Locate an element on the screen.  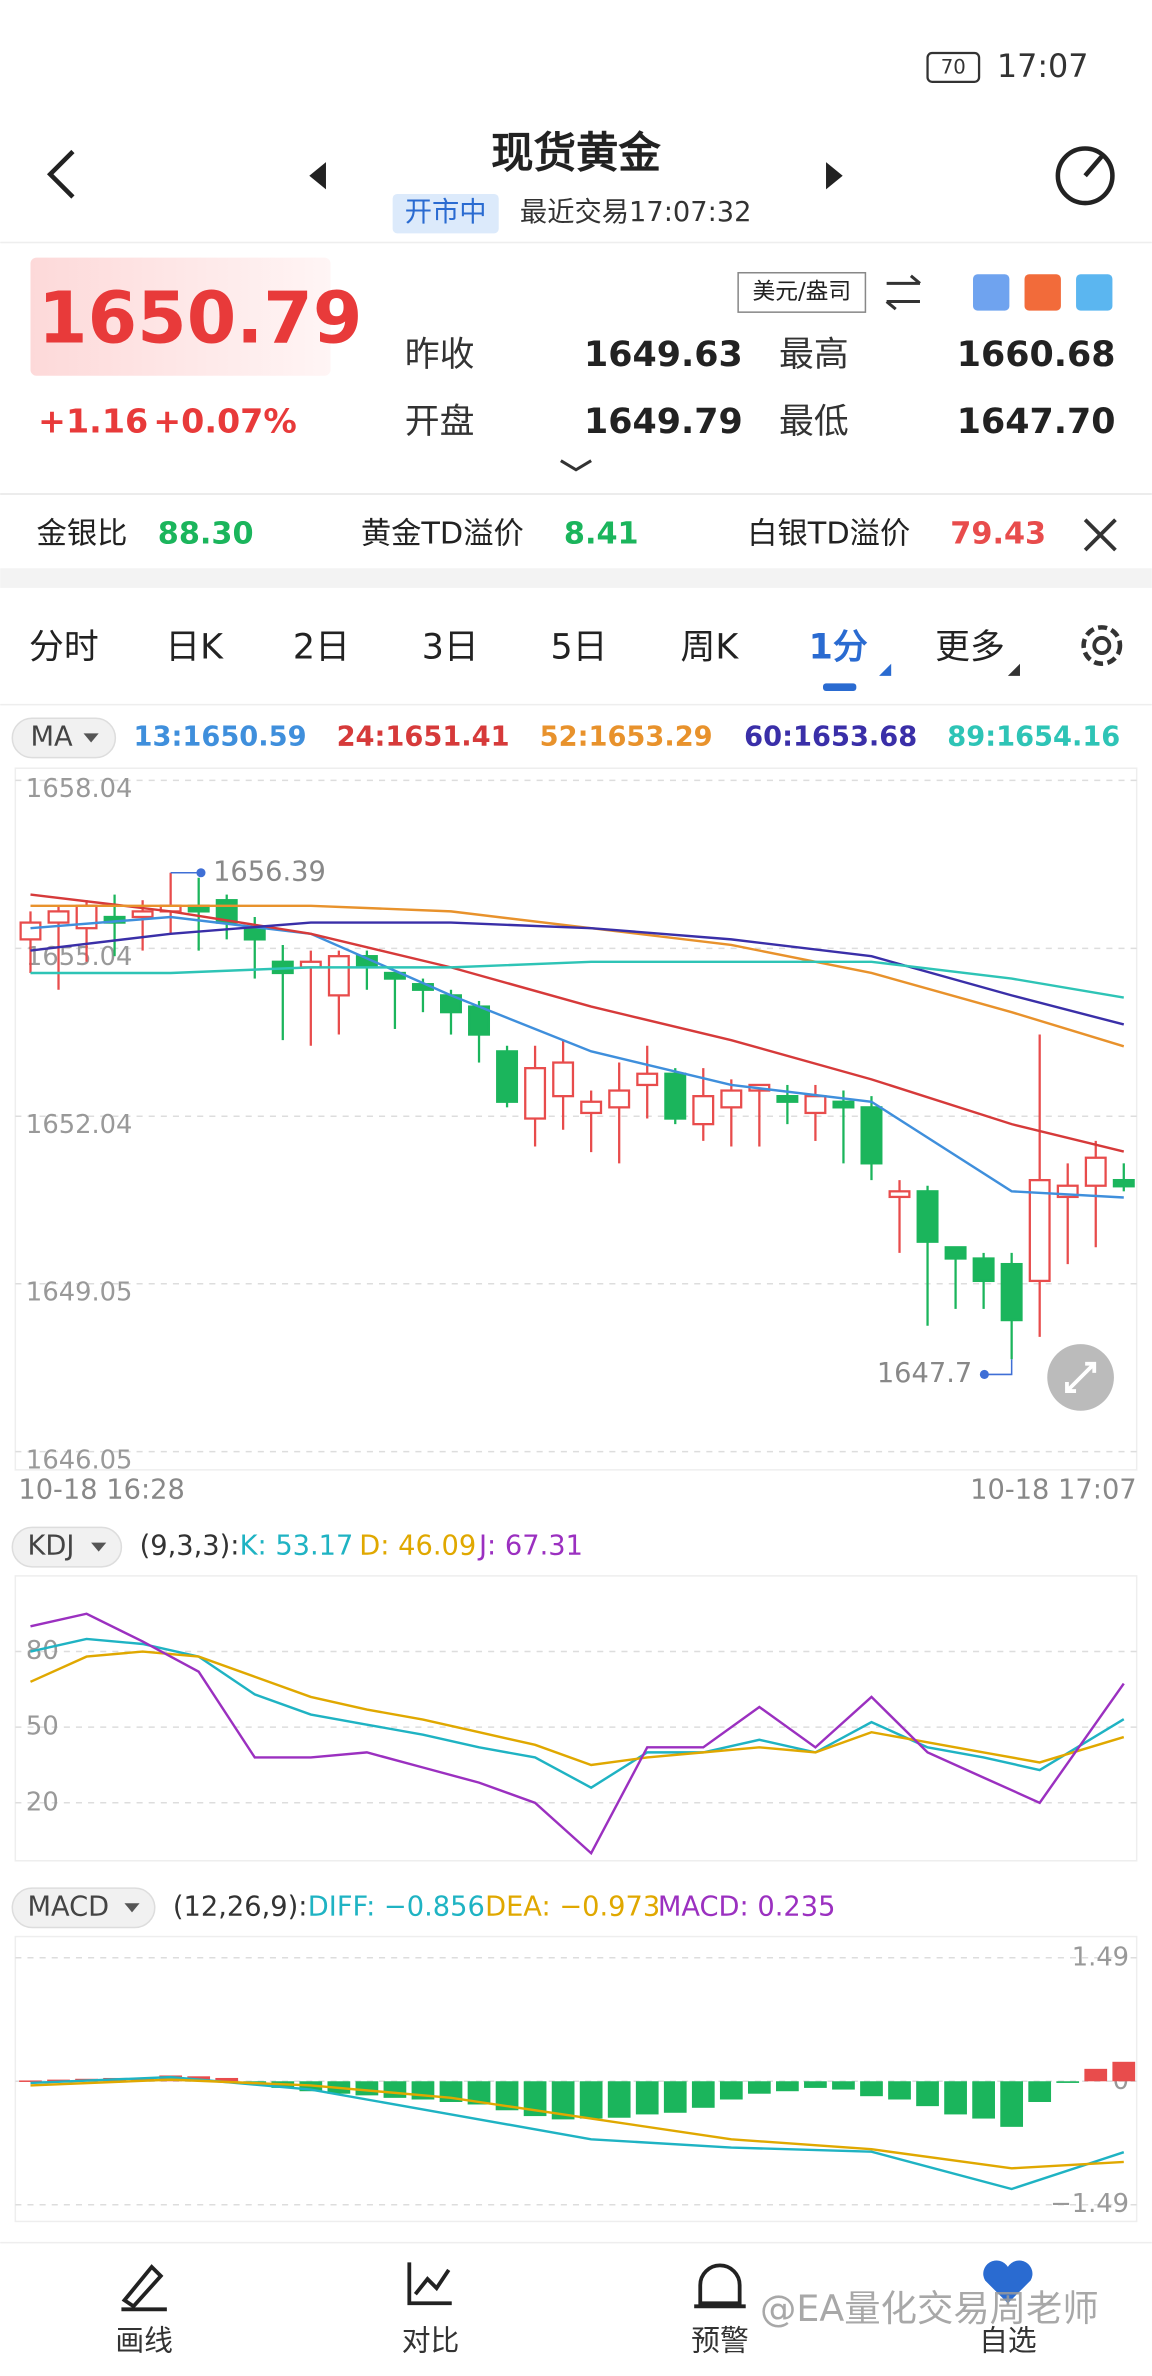
nav-label: 画线 is located at coordinates (144, 2341).